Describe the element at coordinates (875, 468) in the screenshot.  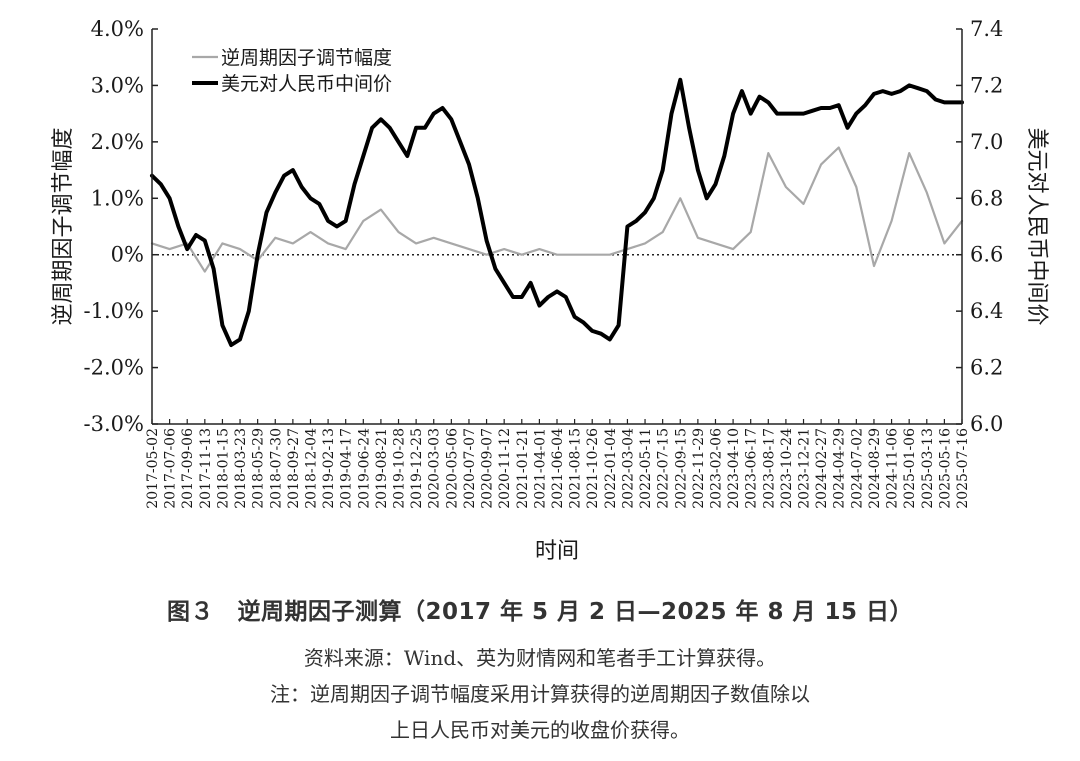
I see `x-tick-label: 2024-08-29` at that location.